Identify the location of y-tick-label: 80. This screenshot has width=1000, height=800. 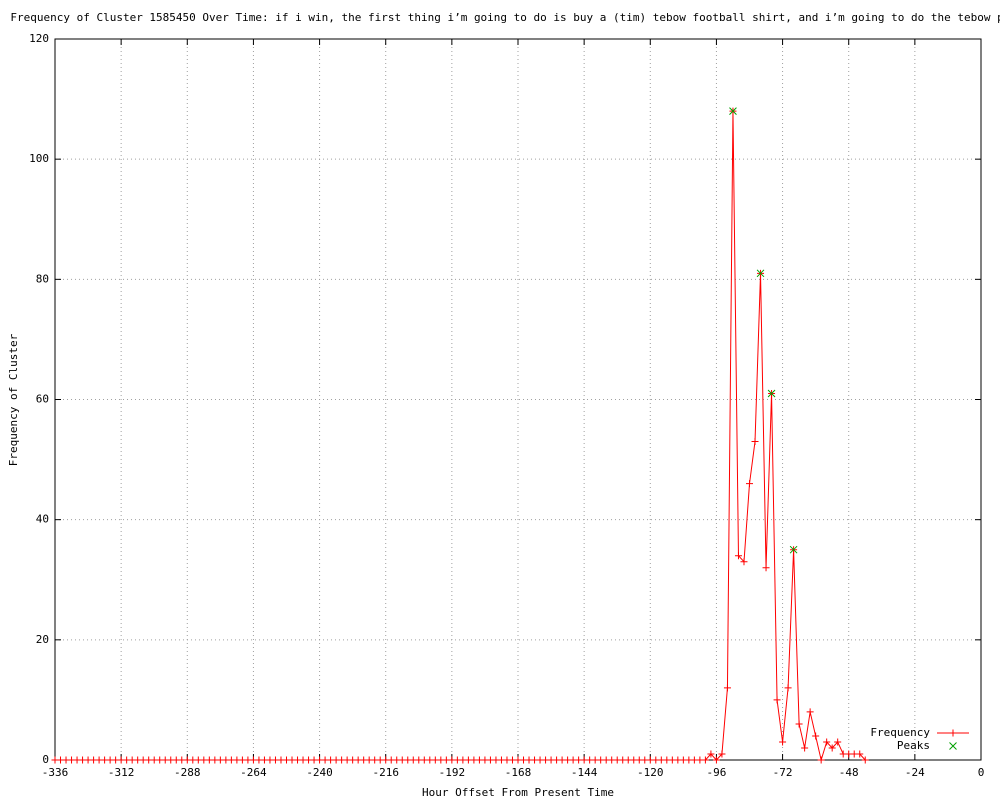
(42, 278).